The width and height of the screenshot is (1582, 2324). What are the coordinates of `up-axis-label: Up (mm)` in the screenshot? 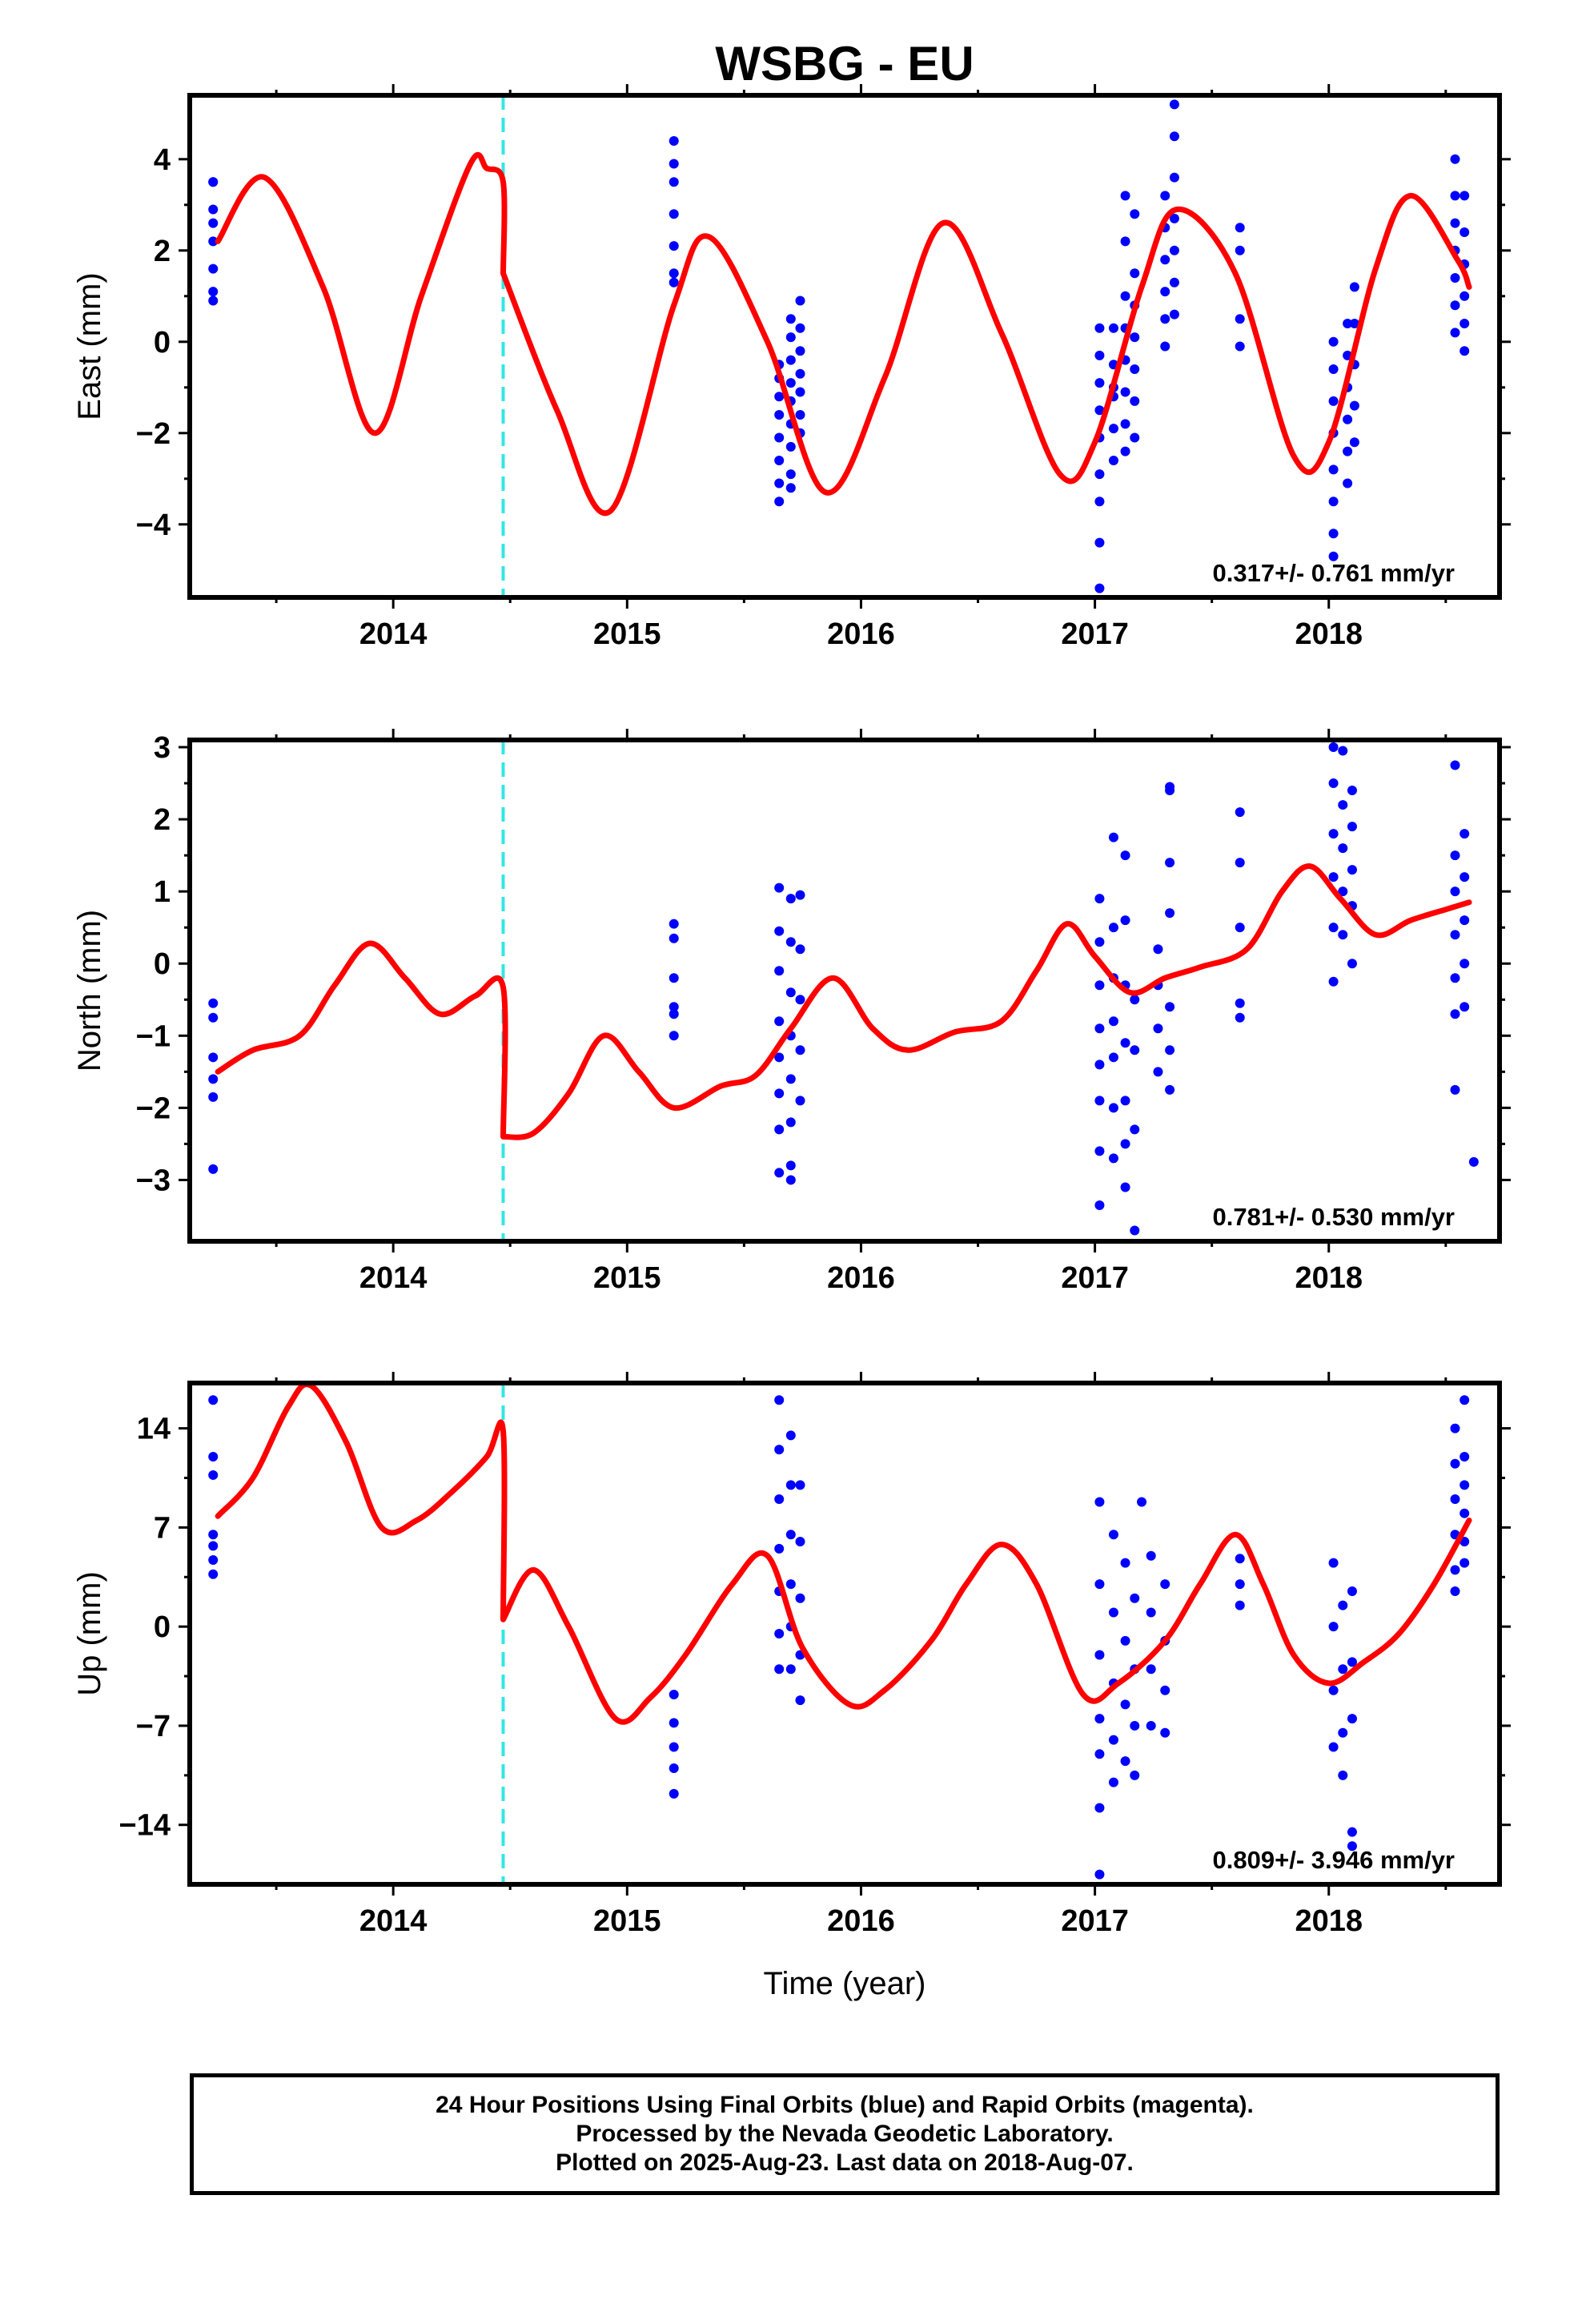 It's located at (89, 1633).